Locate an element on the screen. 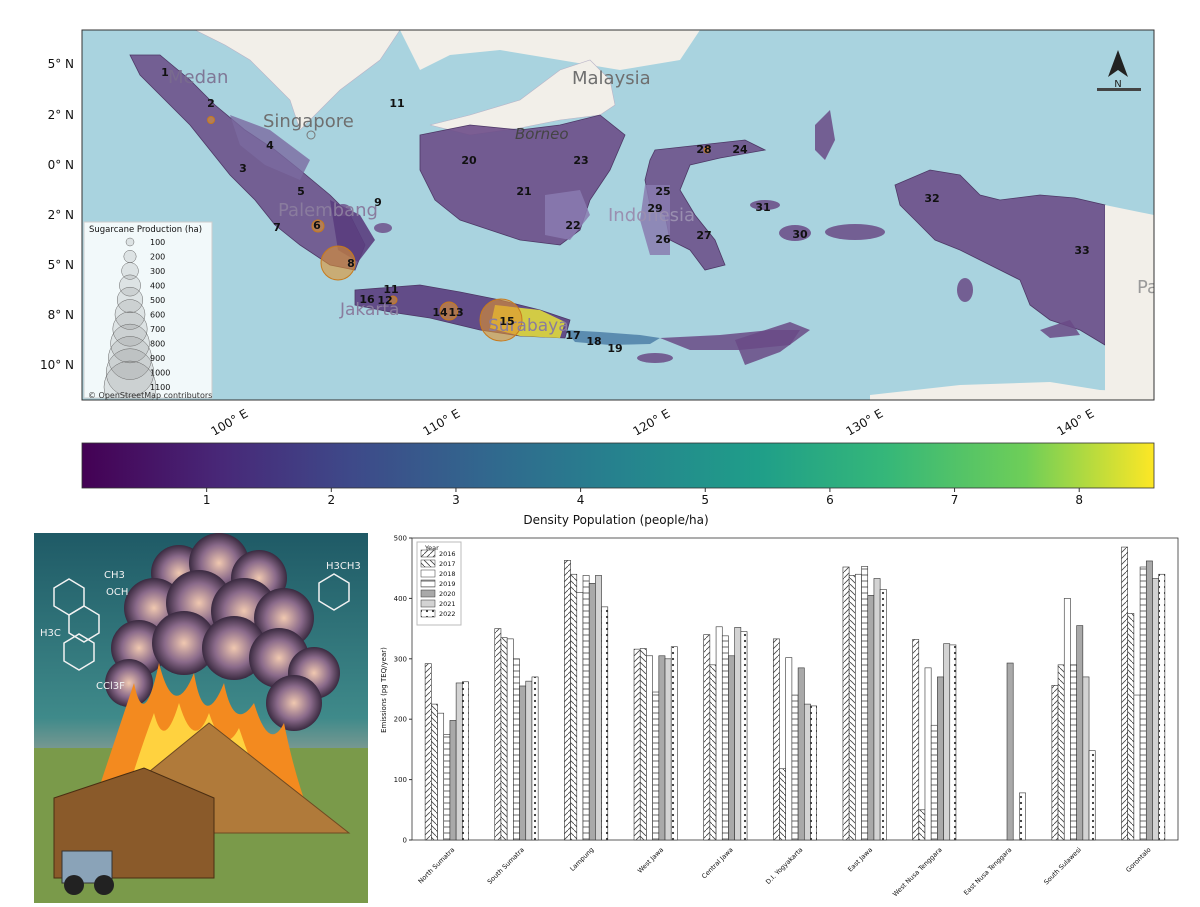 The image size is (1200, 907). province-number: 22 is located at coordinates (572, 225).